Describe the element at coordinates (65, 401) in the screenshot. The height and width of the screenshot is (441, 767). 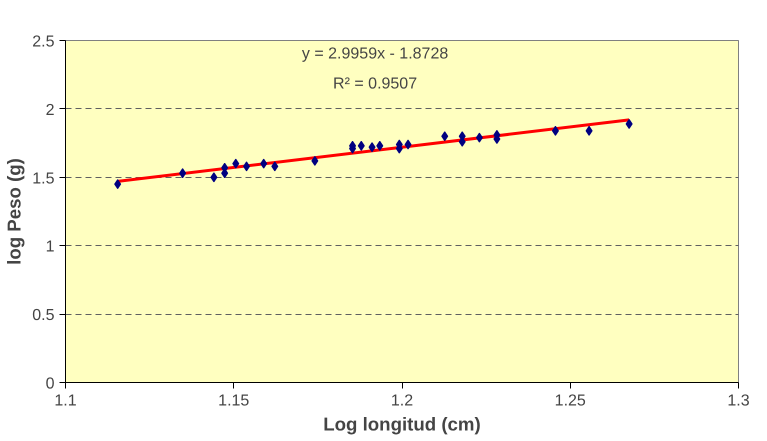
I see `x-tick-label: 1.1` at that location.